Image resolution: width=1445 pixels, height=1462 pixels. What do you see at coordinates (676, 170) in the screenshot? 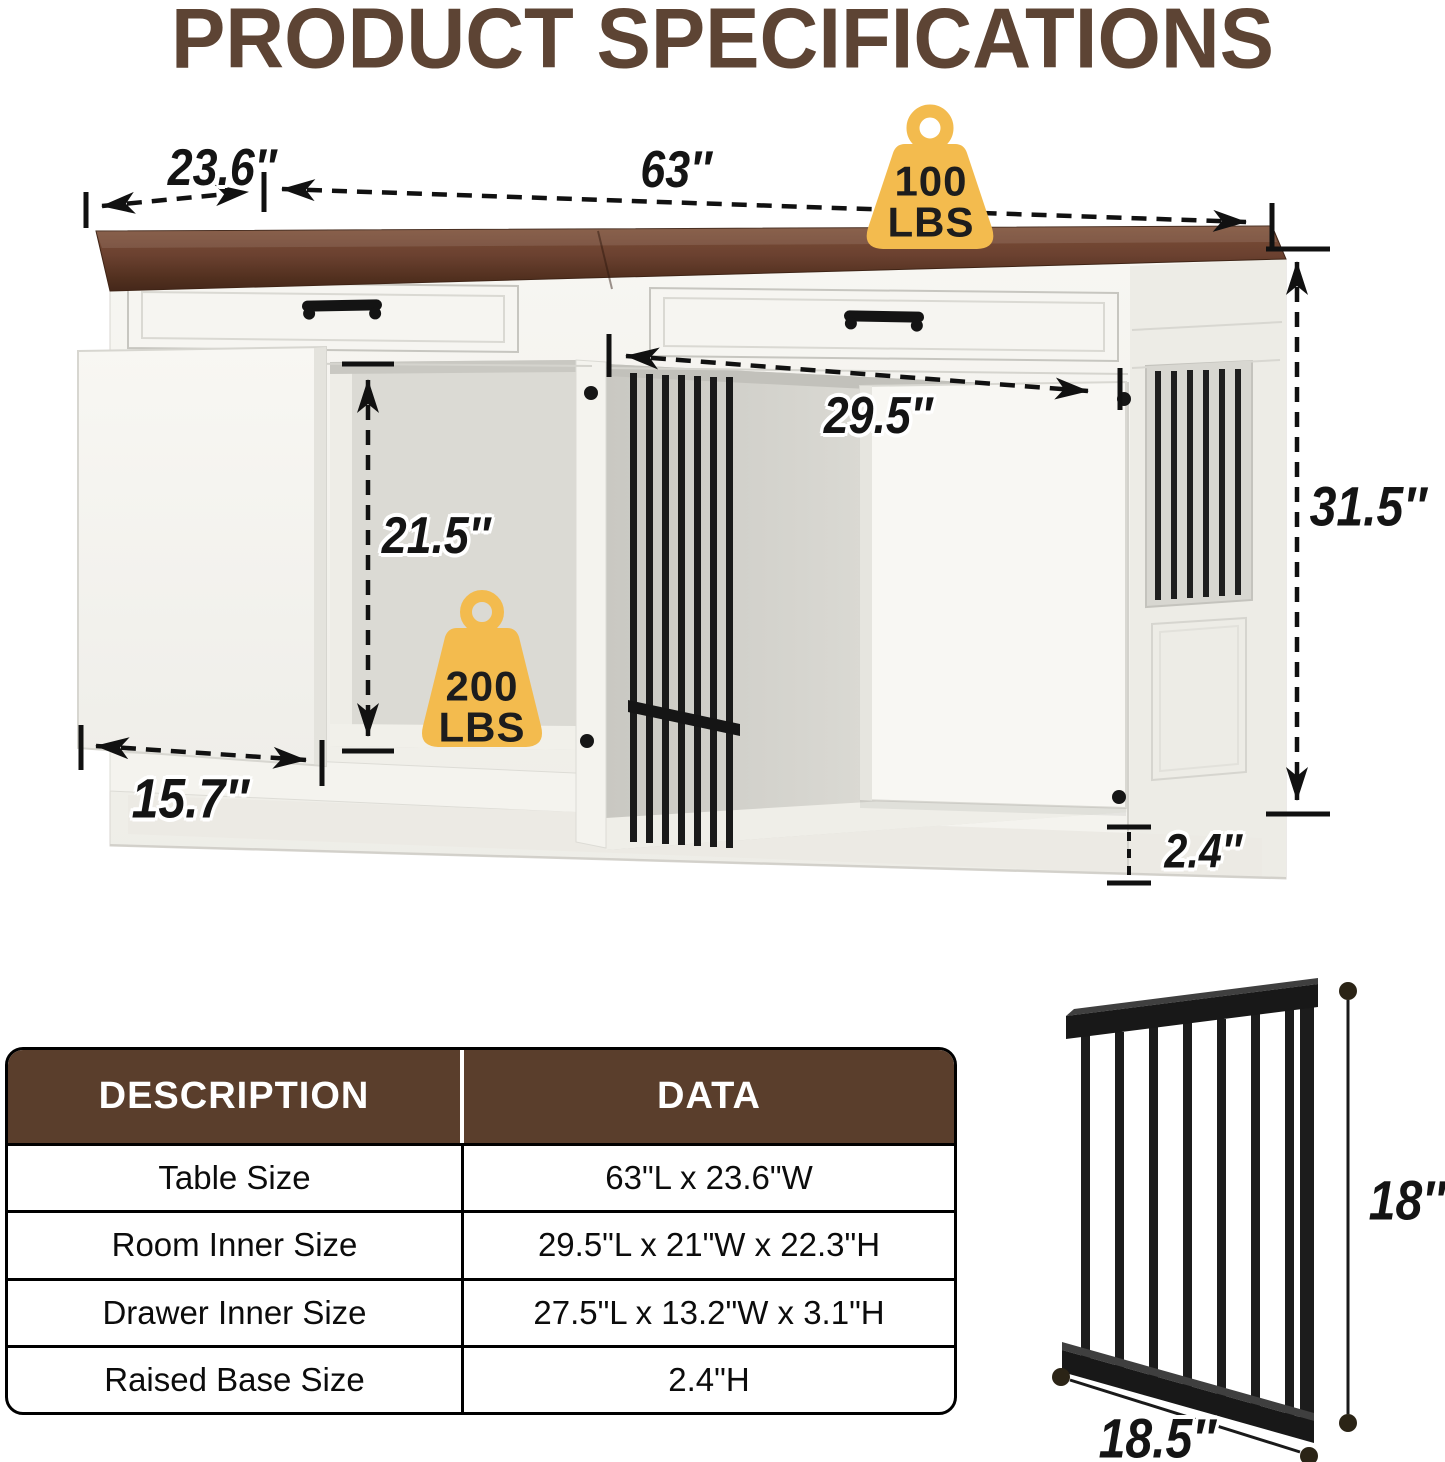
I see `dim-label-top-length: 63″` at bounding box center [676, 170].